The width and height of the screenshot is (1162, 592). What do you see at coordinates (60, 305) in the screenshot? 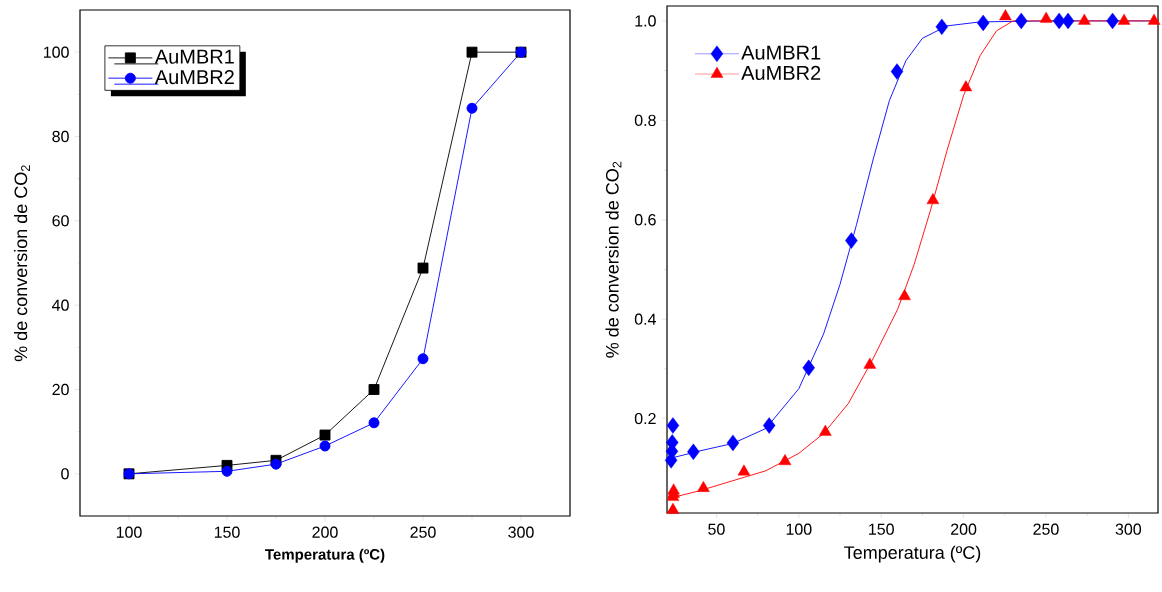
I see `y-tick-label: 40` at bounding box center [60, 305].